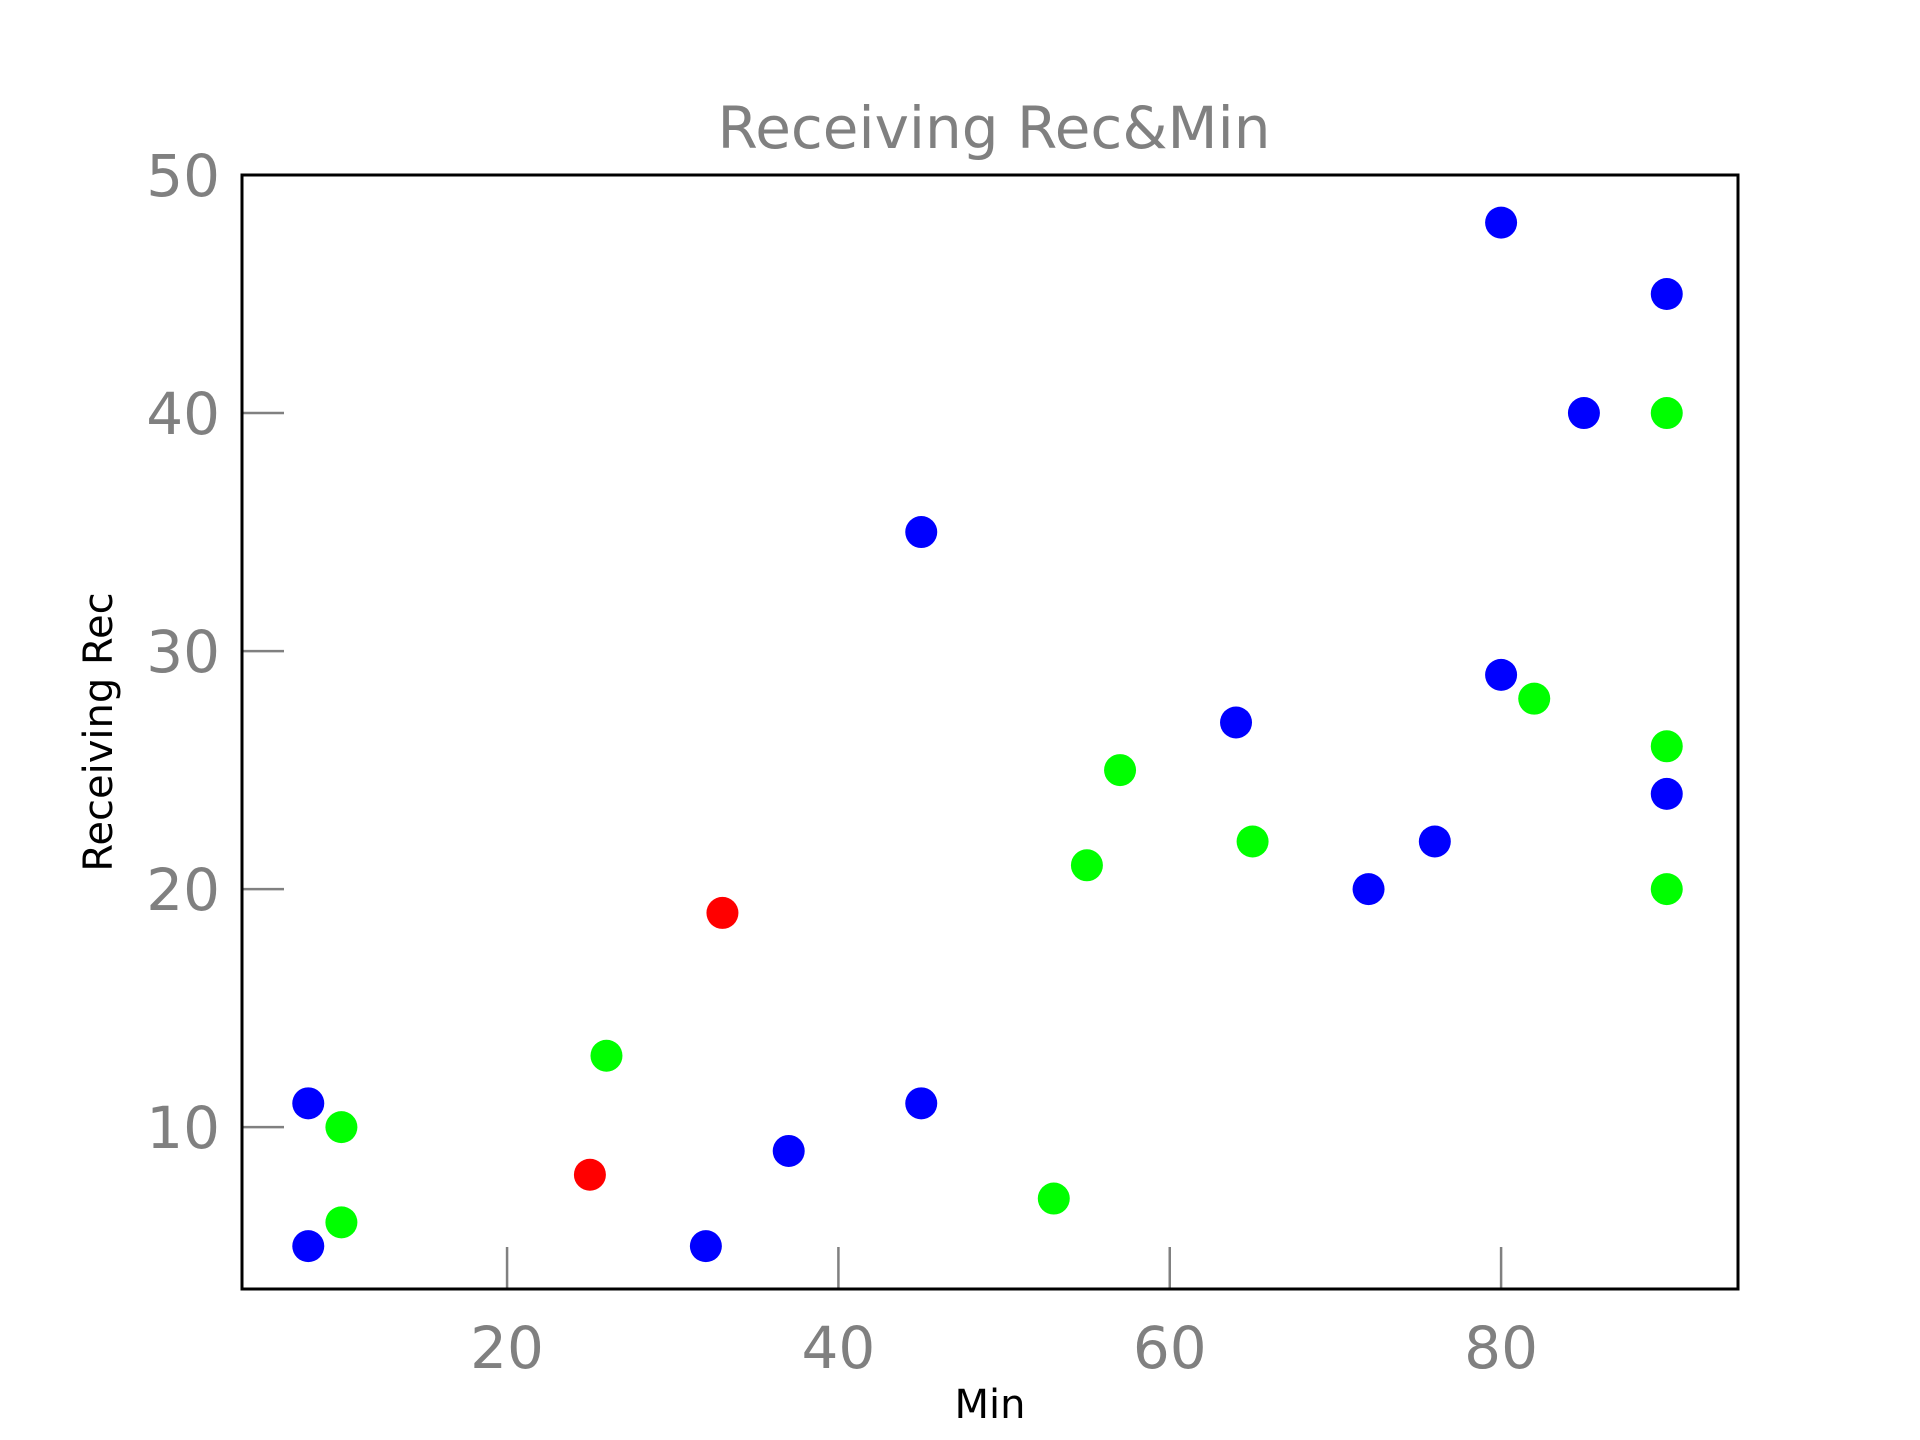 The width and height of the screenshot is (1920, 1440). I want to click on x-axis-label: Min, so click(990, 1405).